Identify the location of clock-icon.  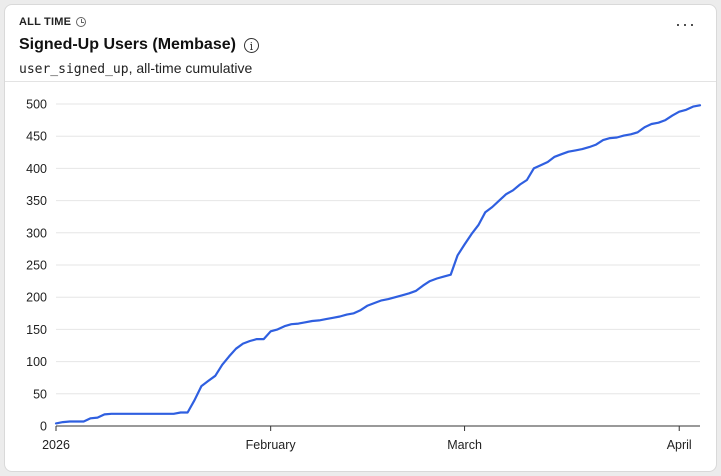
(81, 22).